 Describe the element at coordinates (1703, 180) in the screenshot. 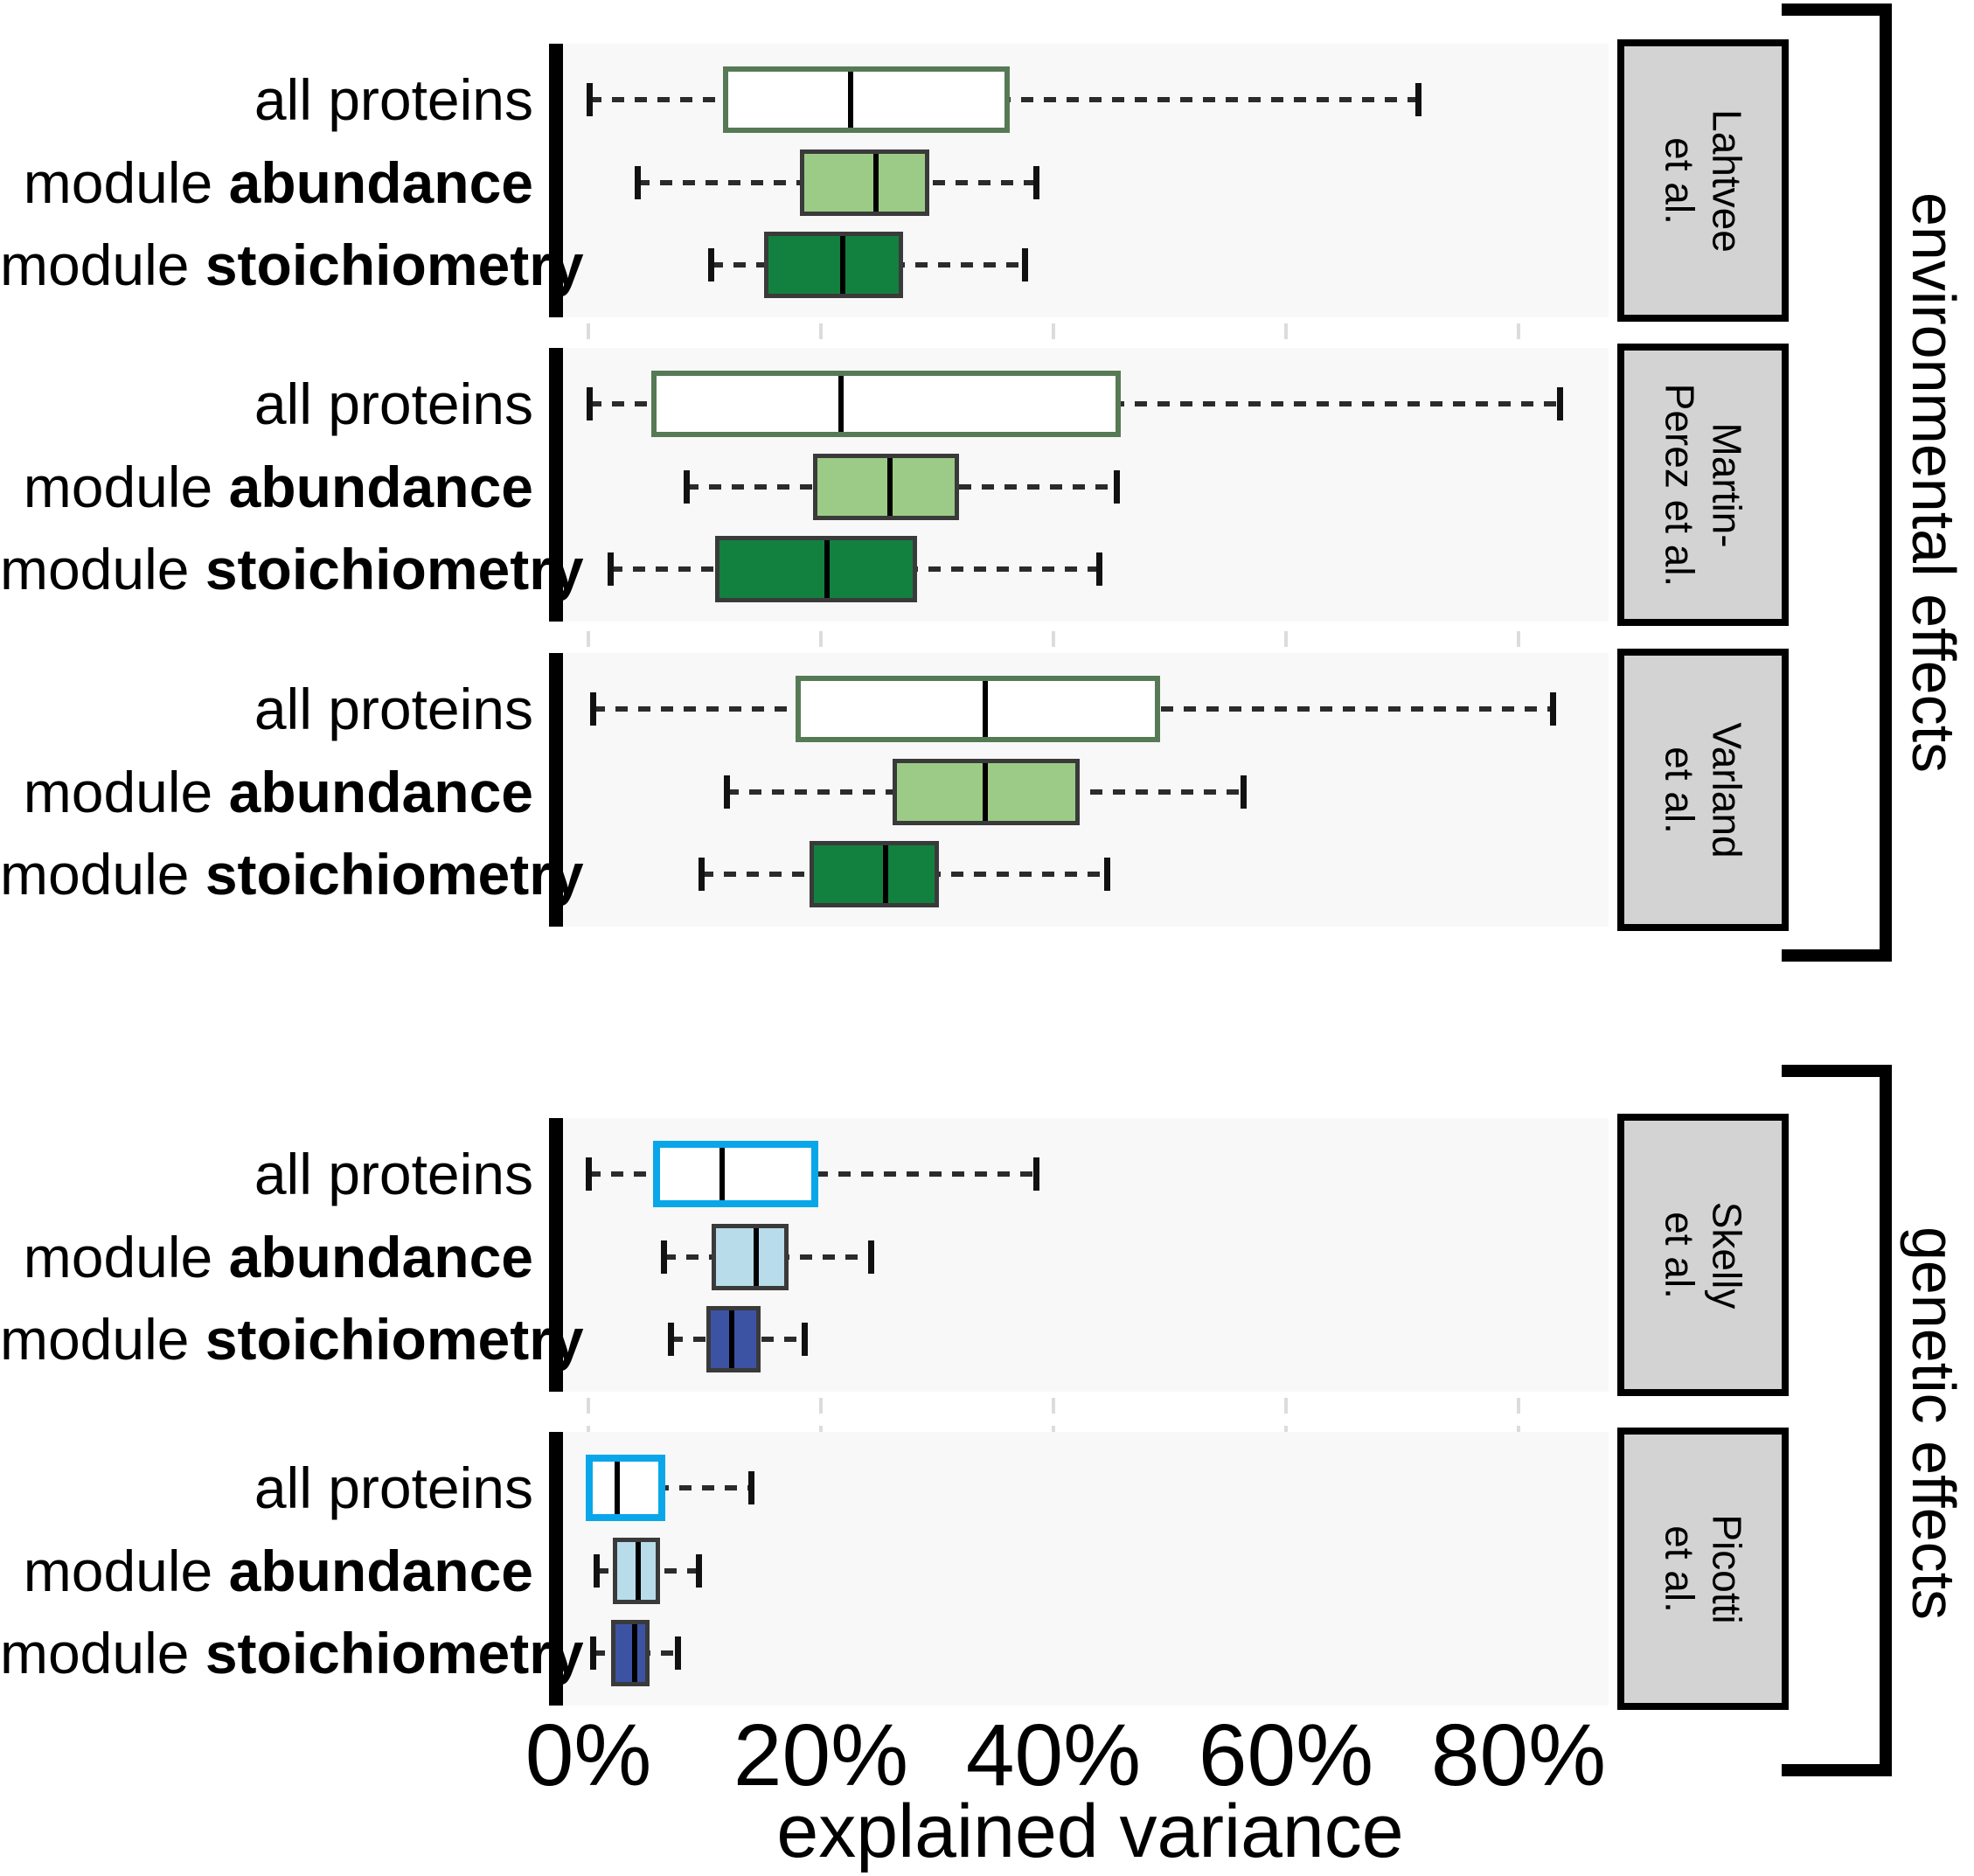

I see `study-label-box-0: Lahtvee et al.` at that location.